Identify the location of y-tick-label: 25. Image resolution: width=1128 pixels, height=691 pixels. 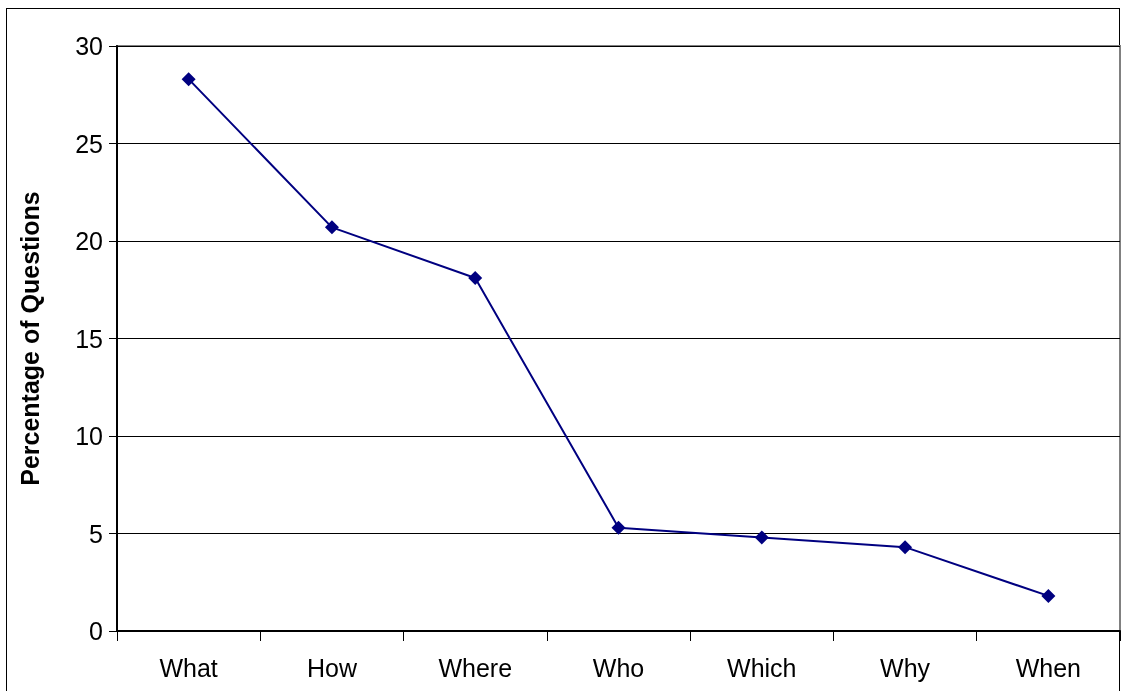
(89, 143).